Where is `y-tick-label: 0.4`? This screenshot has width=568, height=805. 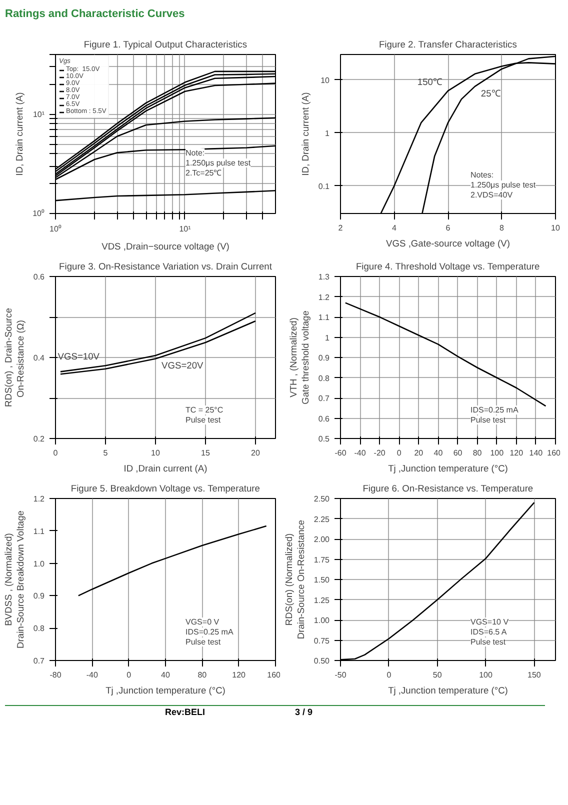 y-tick-label: 0.4 is located at coordinates (39, 358).